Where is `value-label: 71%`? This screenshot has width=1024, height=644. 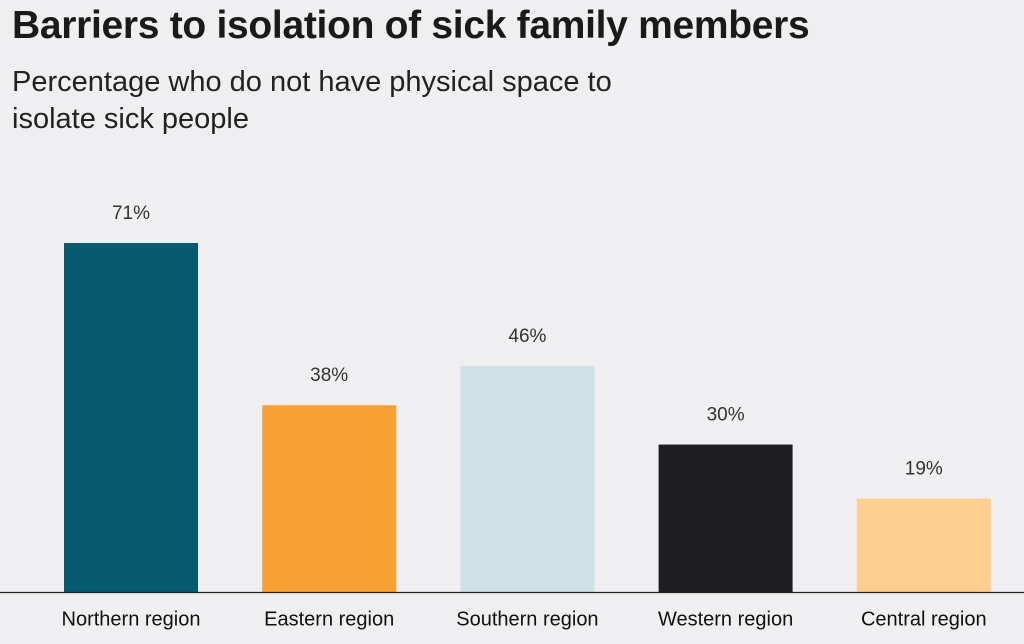
value-label: 71% is located at coordinates (131, 213).